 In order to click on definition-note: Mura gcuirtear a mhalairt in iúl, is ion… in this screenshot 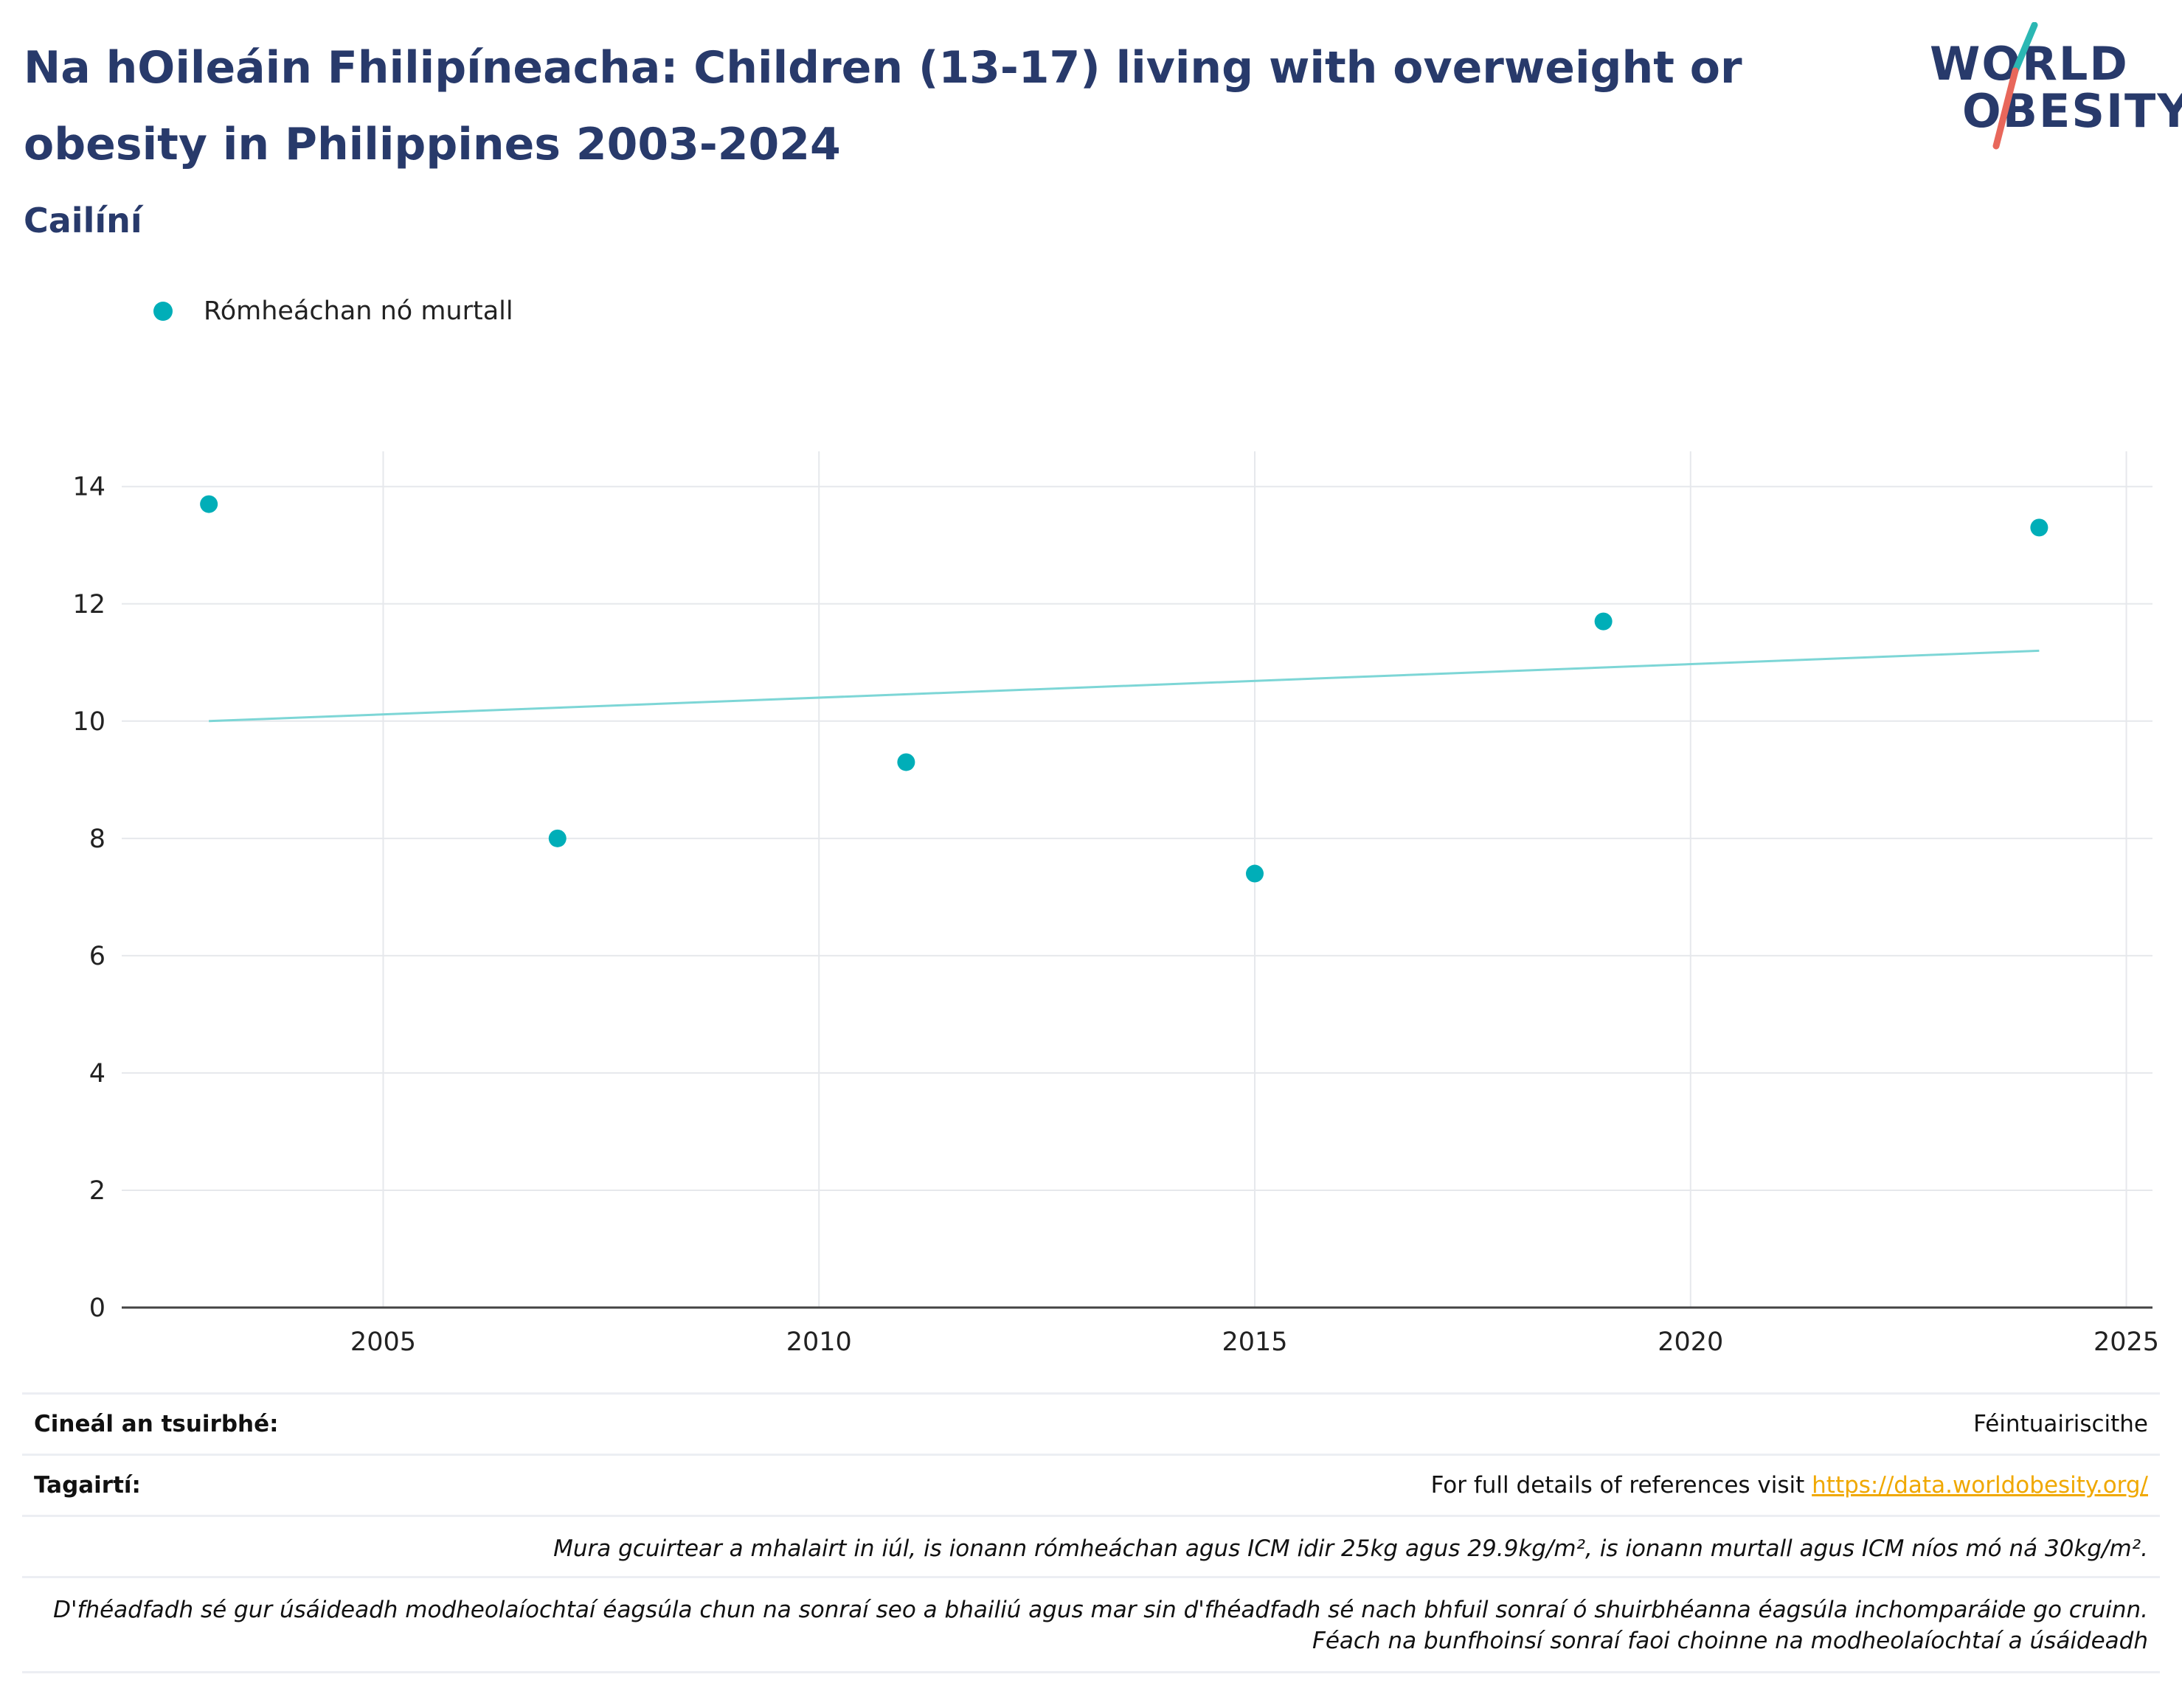, I will do `click(1350, 1548)`.